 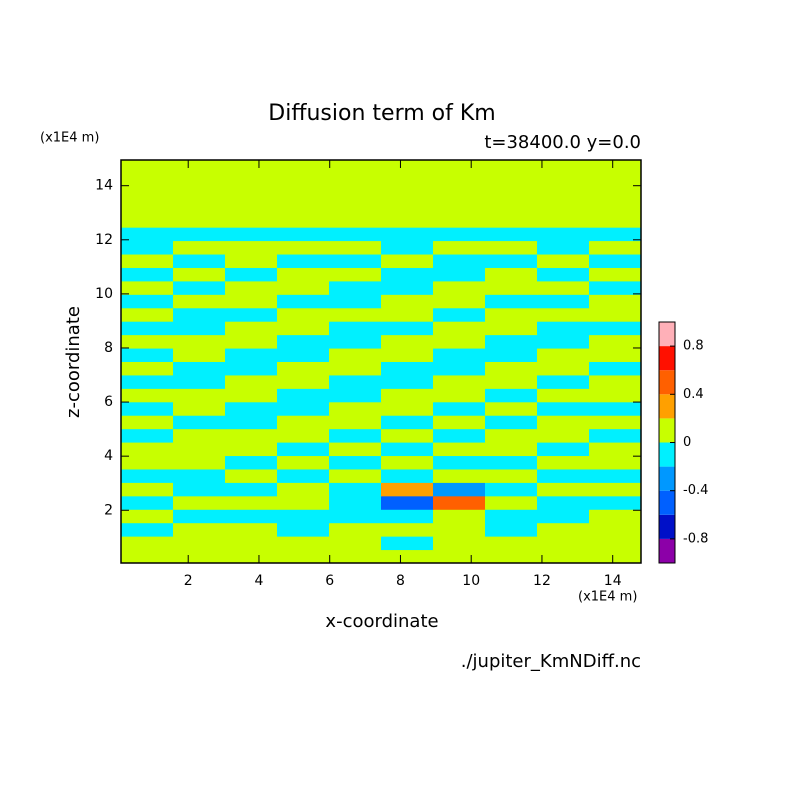 What do you see at coordinates (471, 581) in the screenshot?
I see `x-tick-label: 10` at bounding box center [471, 581].